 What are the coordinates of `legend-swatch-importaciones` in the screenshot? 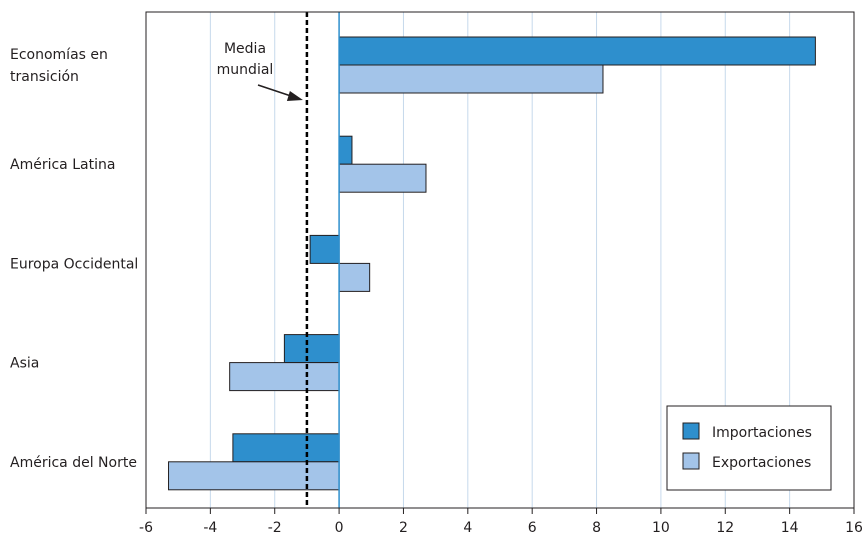 It's located at (691, 431).